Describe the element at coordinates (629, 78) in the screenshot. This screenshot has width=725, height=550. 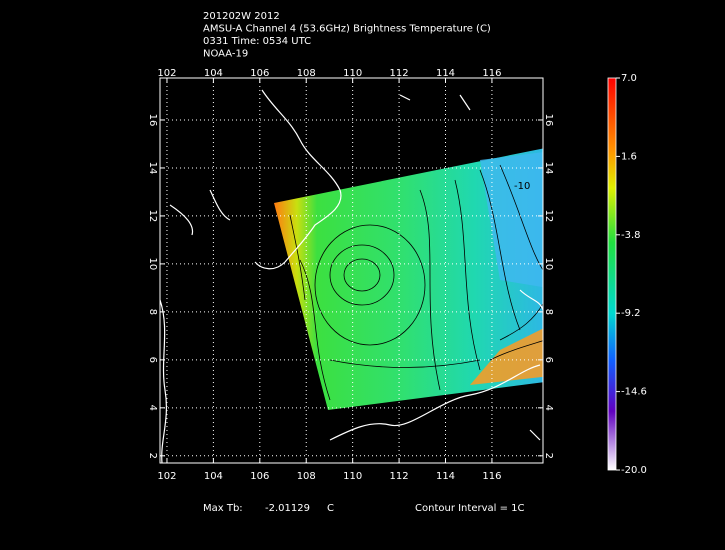
I see `colorbar-label: 7.0` at that location.